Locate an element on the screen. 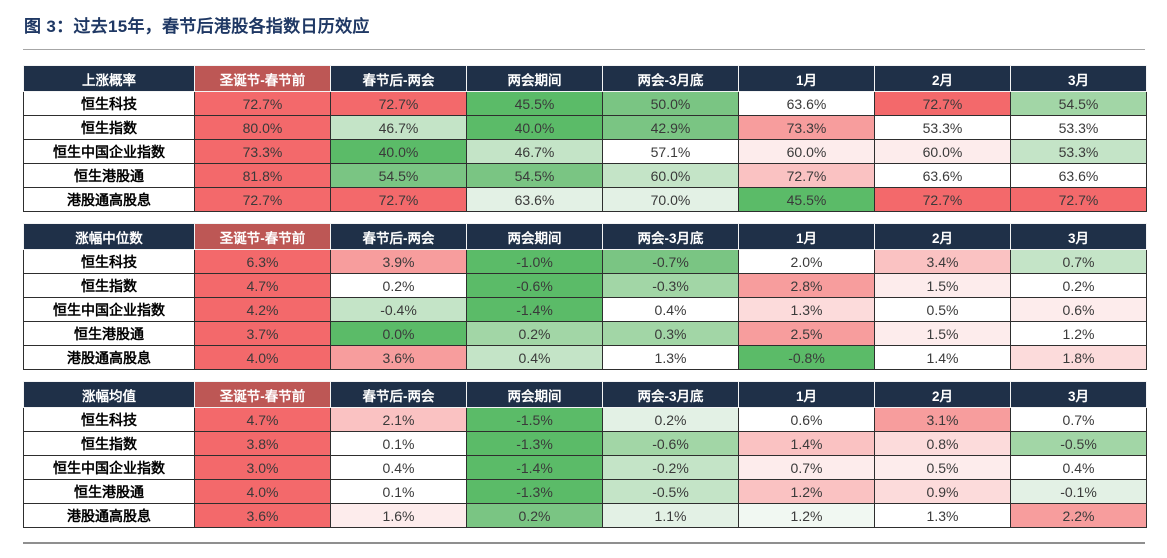 This screenshot has height=558, width=1167. value-cell: -1.5% is located at coordinates (534, 419).